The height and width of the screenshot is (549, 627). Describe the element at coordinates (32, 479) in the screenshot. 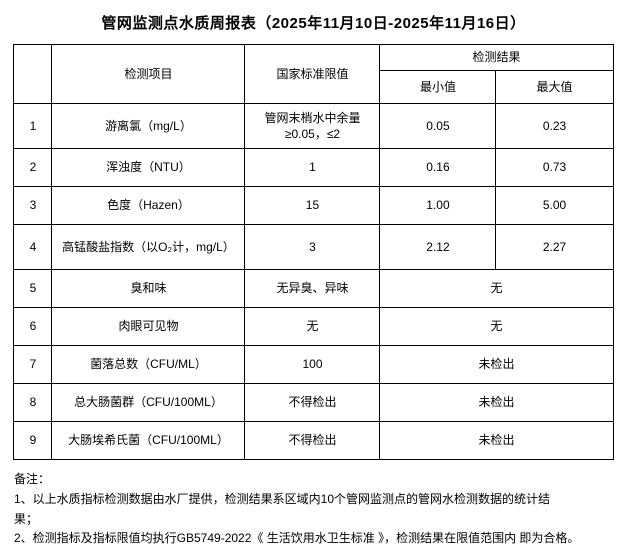

I see `notes-heading: 备注：` at that location.